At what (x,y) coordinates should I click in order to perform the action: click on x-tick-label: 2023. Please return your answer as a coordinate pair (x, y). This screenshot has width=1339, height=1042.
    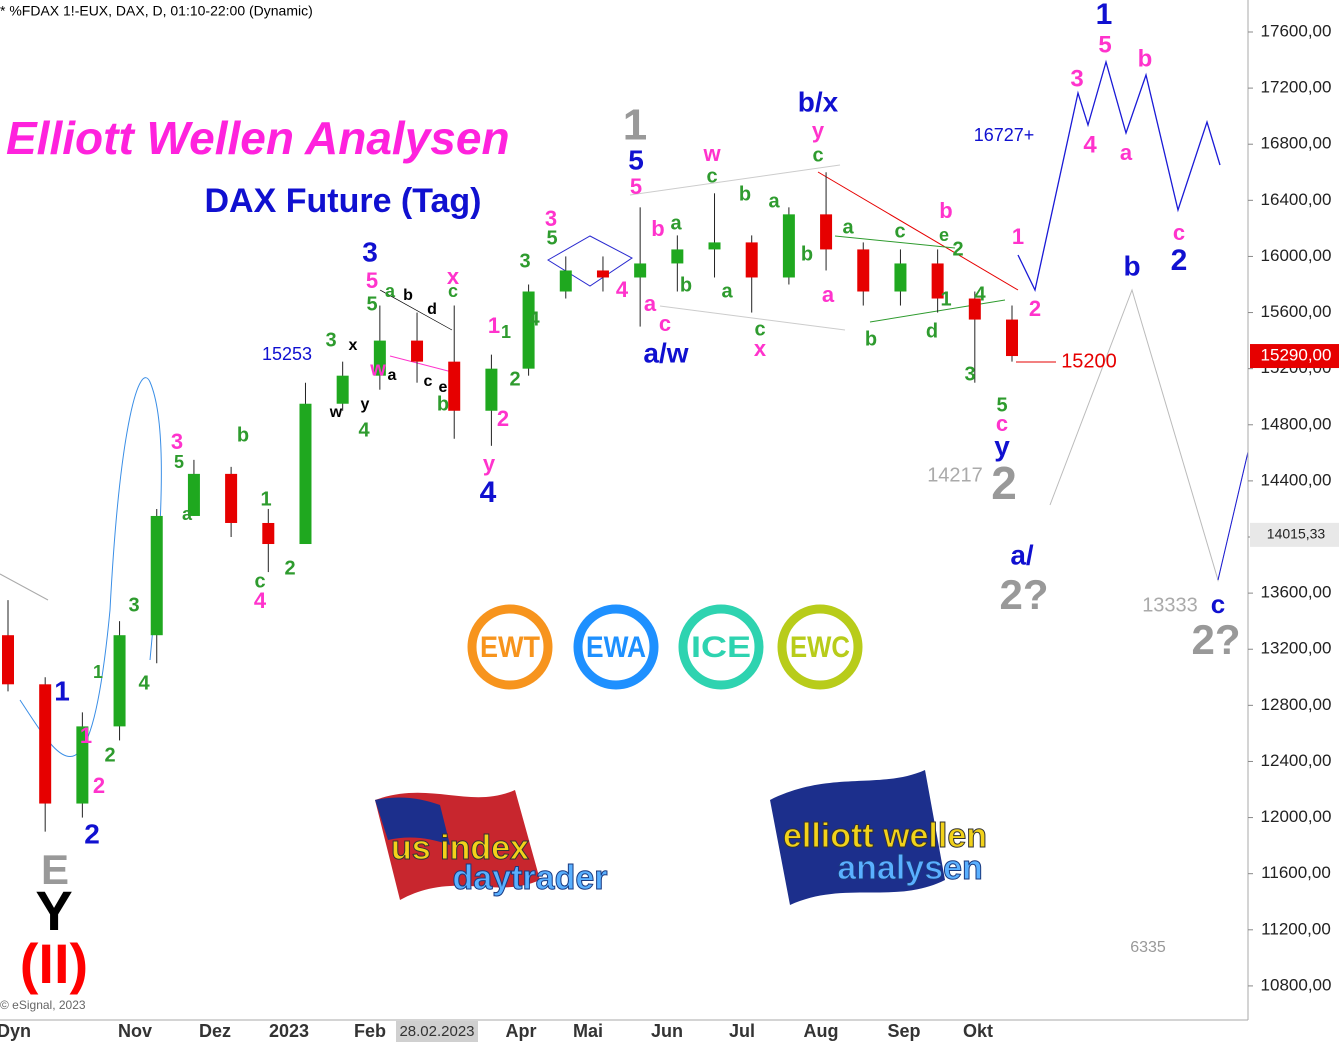
    Looking at the image, I should click on (289, 1031).